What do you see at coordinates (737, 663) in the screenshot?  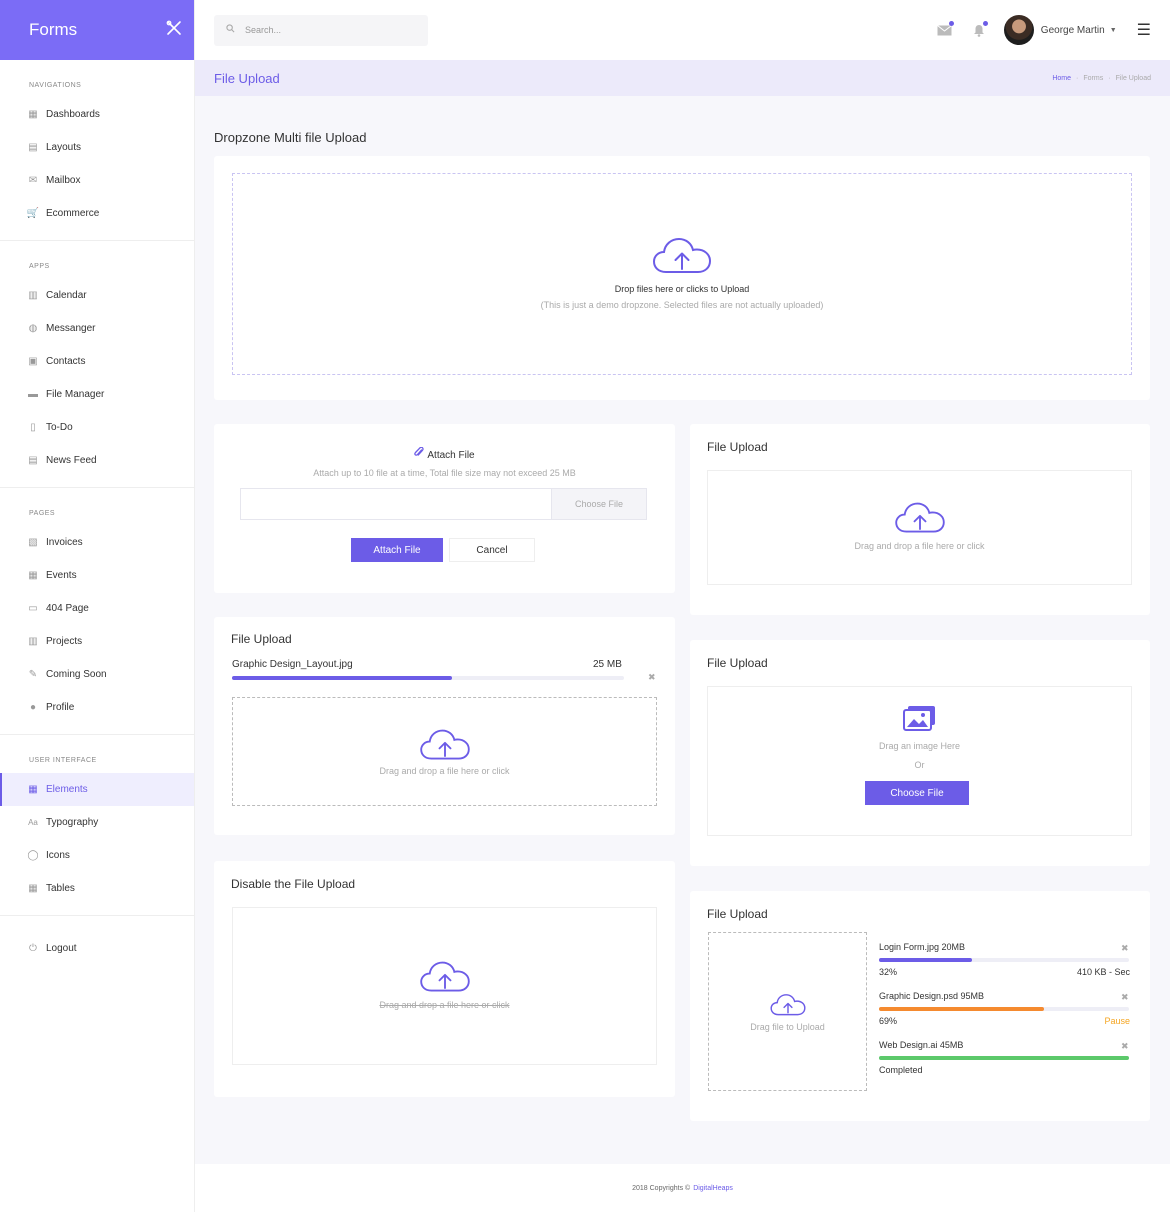 I see `file-upload-image-title: File Upload` at bounding box center [737, 663].